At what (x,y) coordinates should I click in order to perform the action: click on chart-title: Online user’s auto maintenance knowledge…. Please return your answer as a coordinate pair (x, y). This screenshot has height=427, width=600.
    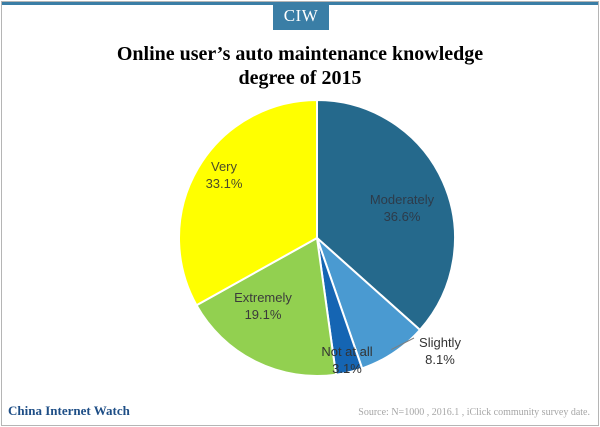
    Looking at the image, I should click on (300, 66).